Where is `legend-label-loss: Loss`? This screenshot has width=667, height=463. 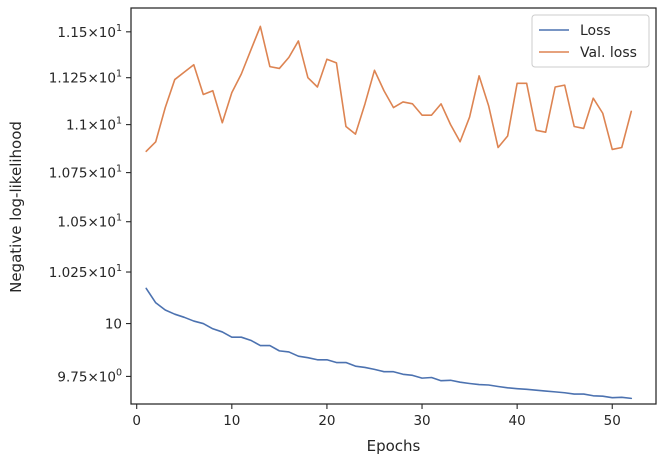 legend-label-loss: Loss is located at coordinates (595, 31).